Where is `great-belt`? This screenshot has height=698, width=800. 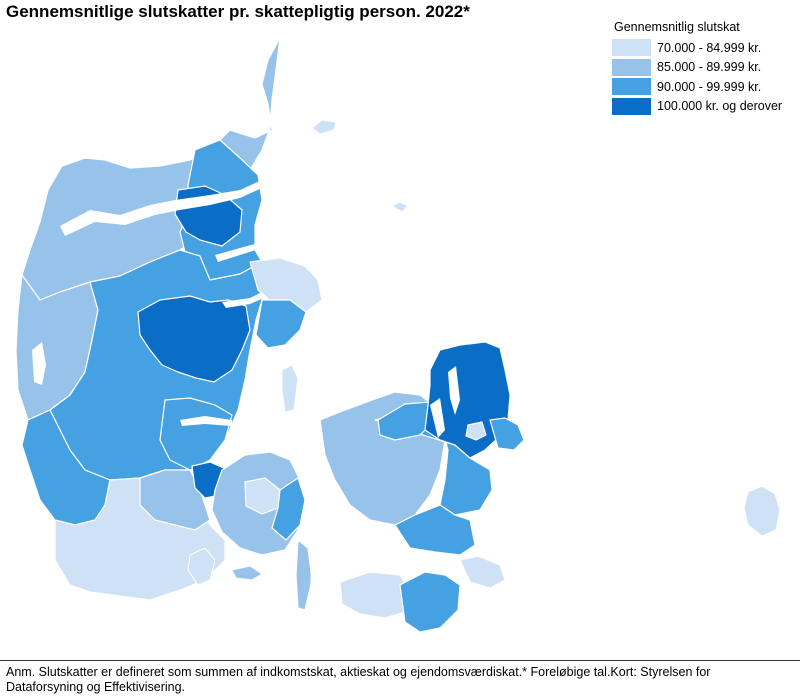 great-belt is located at coordinates (313, 512).